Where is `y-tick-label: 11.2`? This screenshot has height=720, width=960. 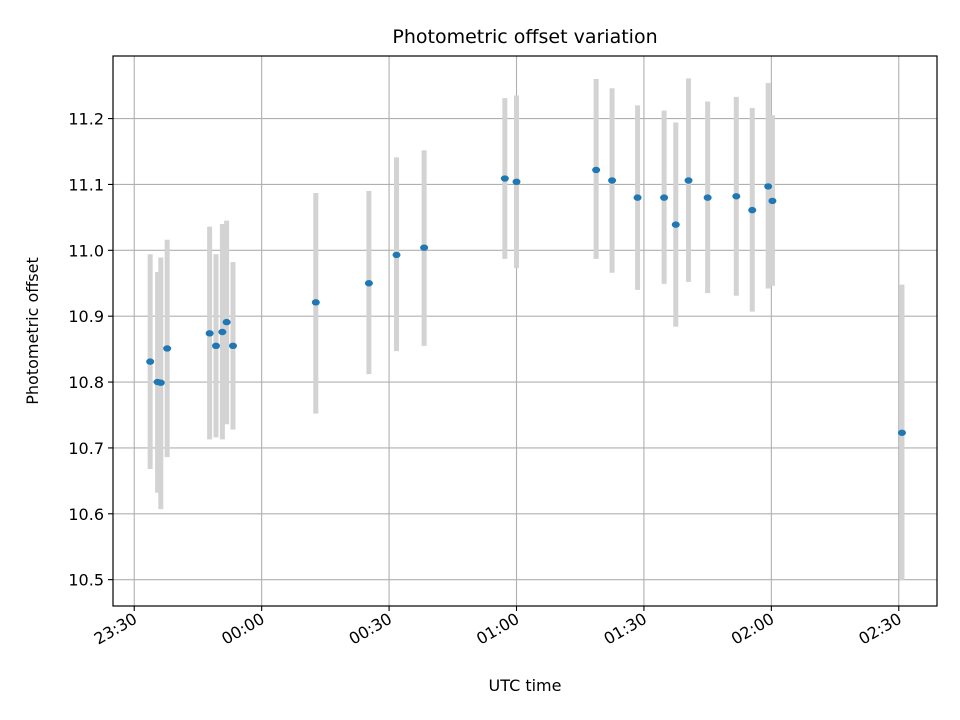 y-tick-label: 11.2 is located at coordinates (86, 119).